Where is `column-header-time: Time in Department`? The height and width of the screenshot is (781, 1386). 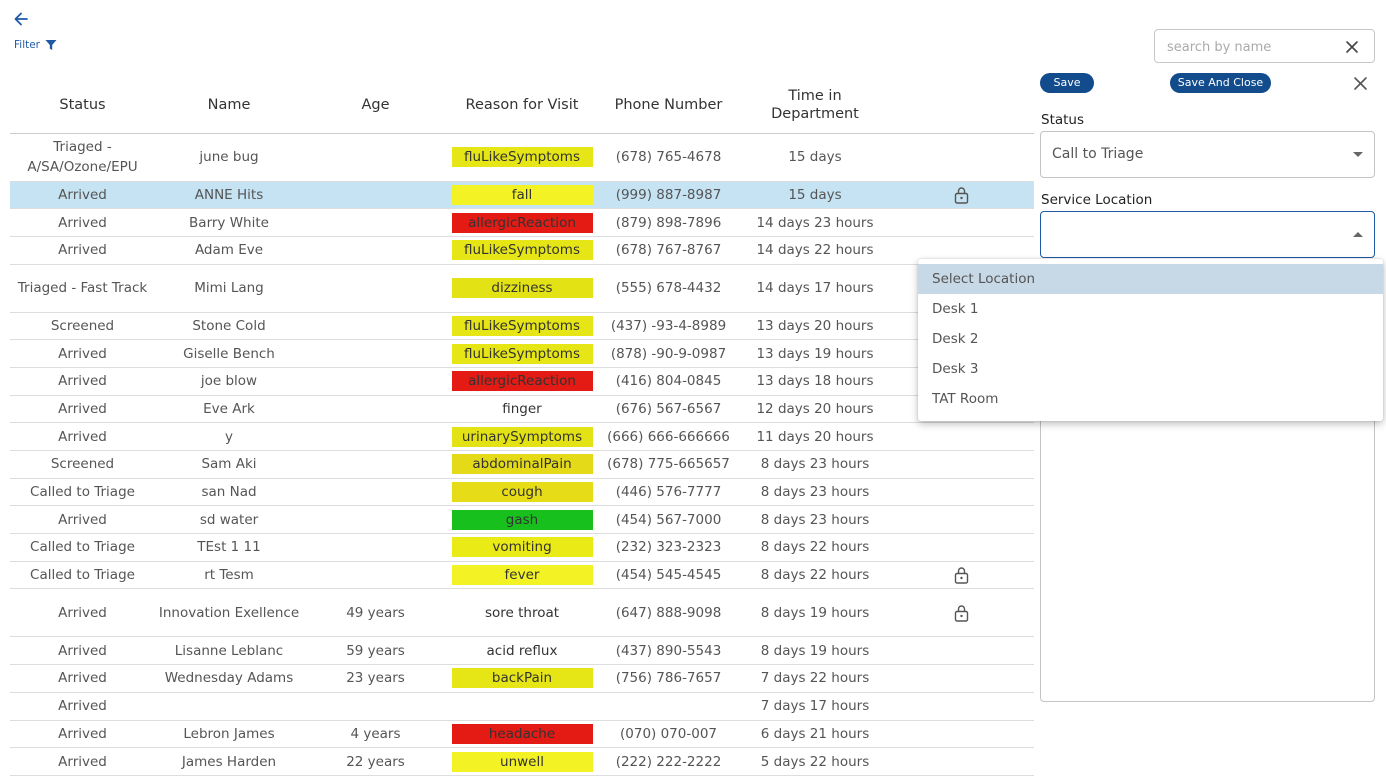 column-header-time: Time in Department is located at coordinates (815, 106).